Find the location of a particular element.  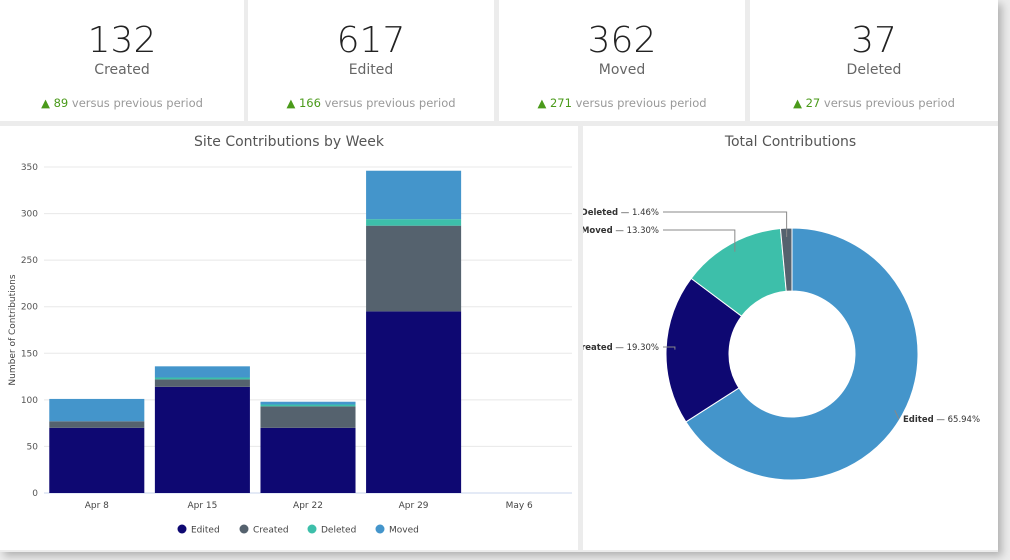

stat-delta: 166 is located at coordinates (309, 103).